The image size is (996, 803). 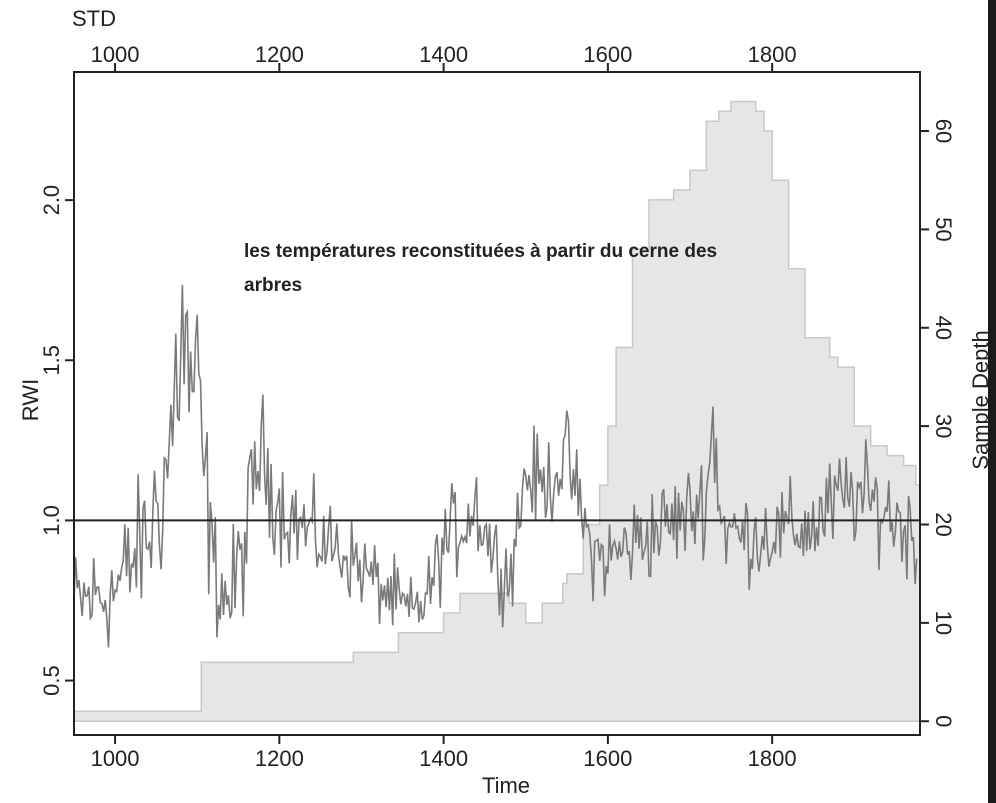 What do you see at coordinates (94, 18) in the screenshot?
I see `top-axis-label: STD` at bounding box center [94, 18].